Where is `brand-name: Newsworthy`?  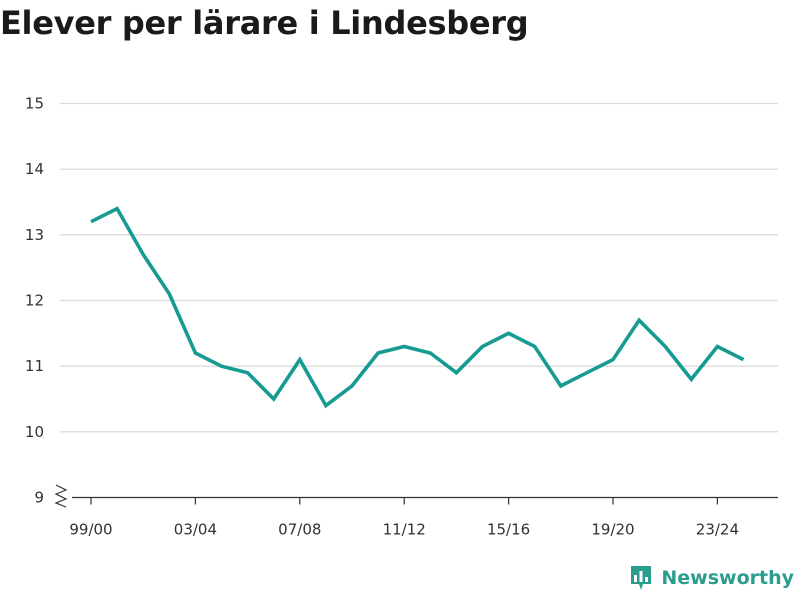
brand-name: Newsworthy is located at coordinates (727, 578).